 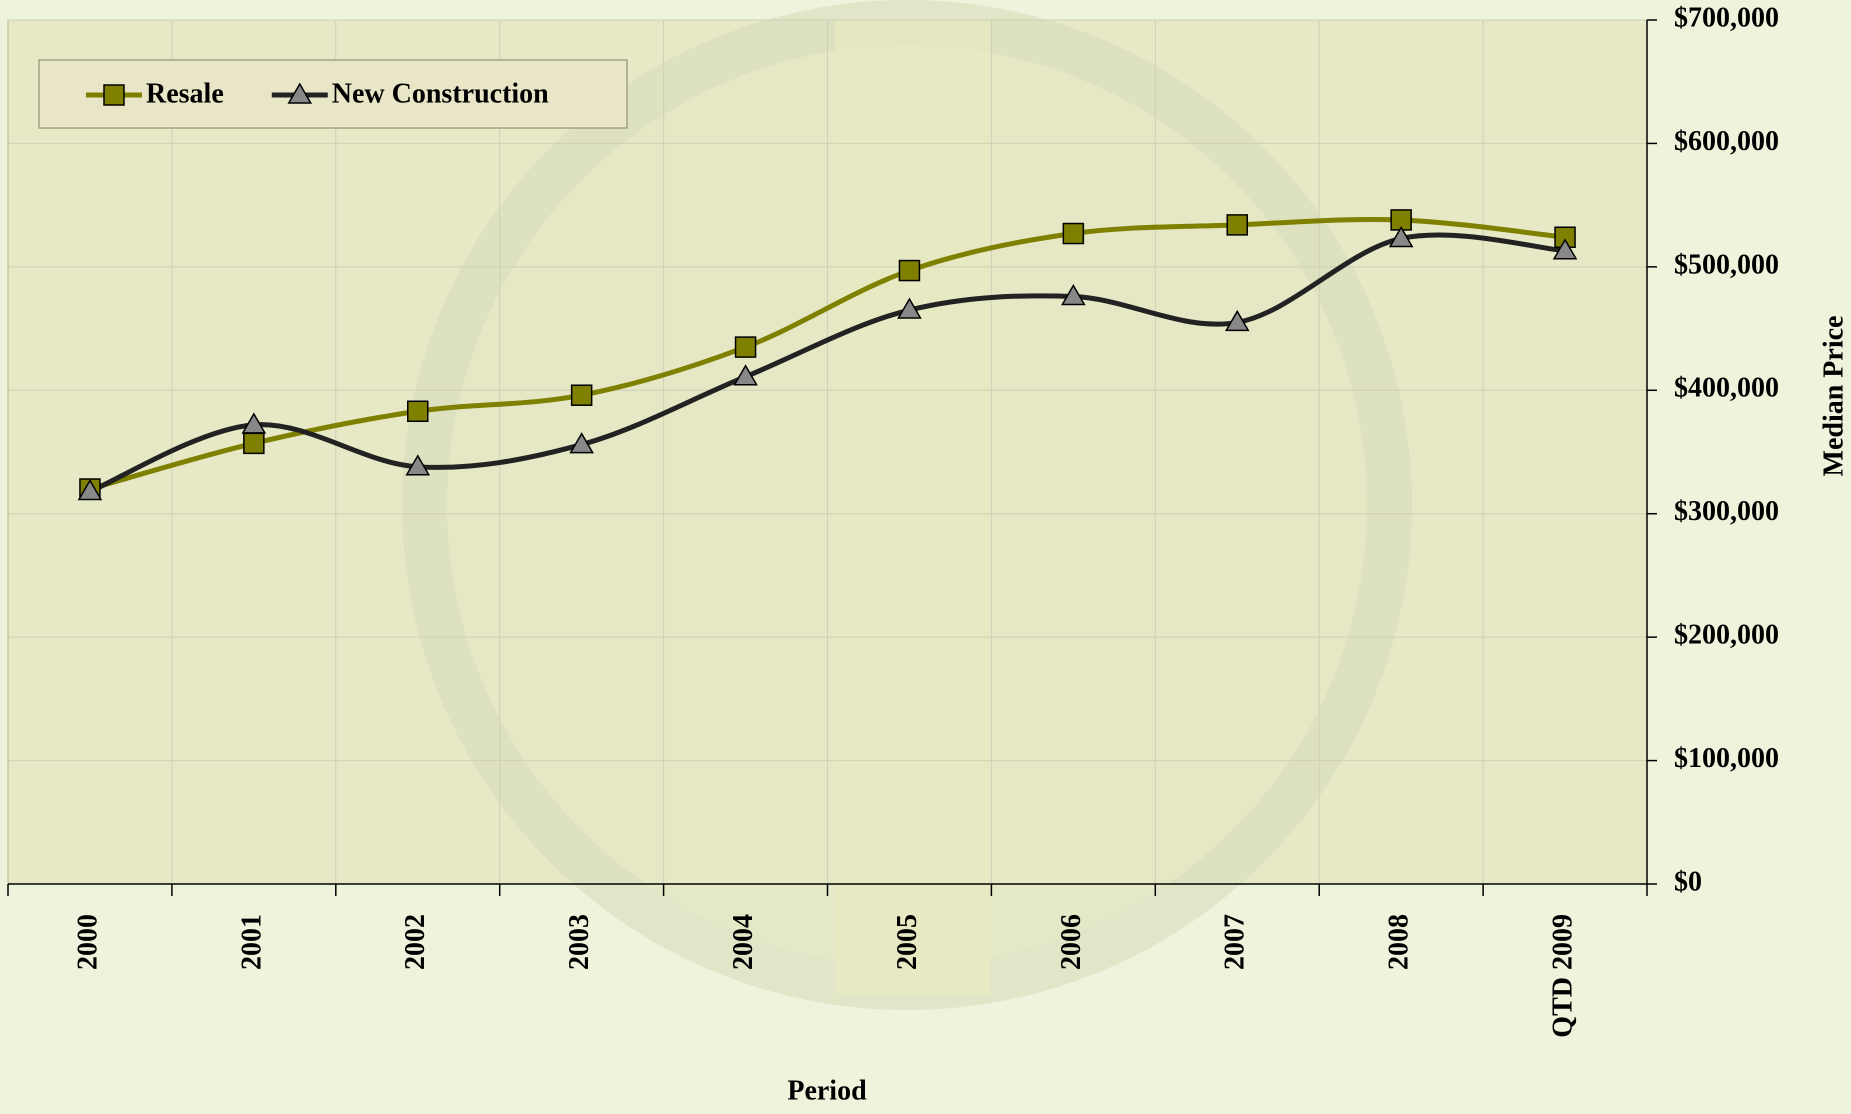 What do you see at coordinates (1071, 942) in the screenshot?
I see `x-tick-label: 2006` at bounding box center [1071, 942].